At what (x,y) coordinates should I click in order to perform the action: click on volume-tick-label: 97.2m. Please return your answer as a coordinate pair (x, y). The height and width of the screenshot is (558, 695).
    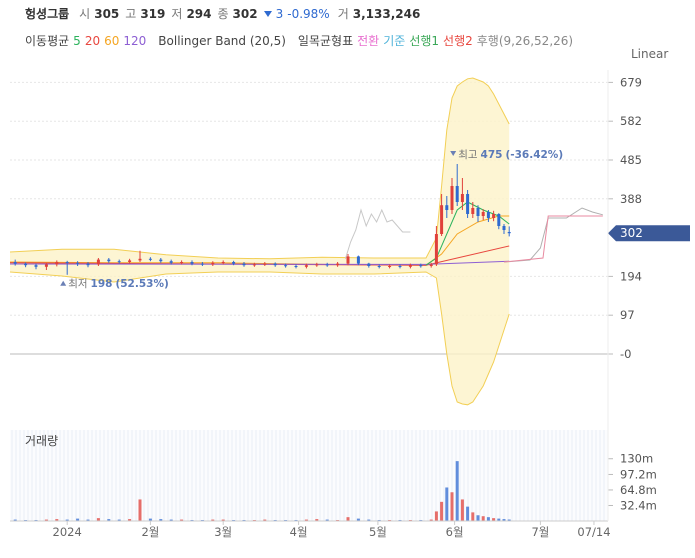
    Looking at the image, I should click on (638, 474).